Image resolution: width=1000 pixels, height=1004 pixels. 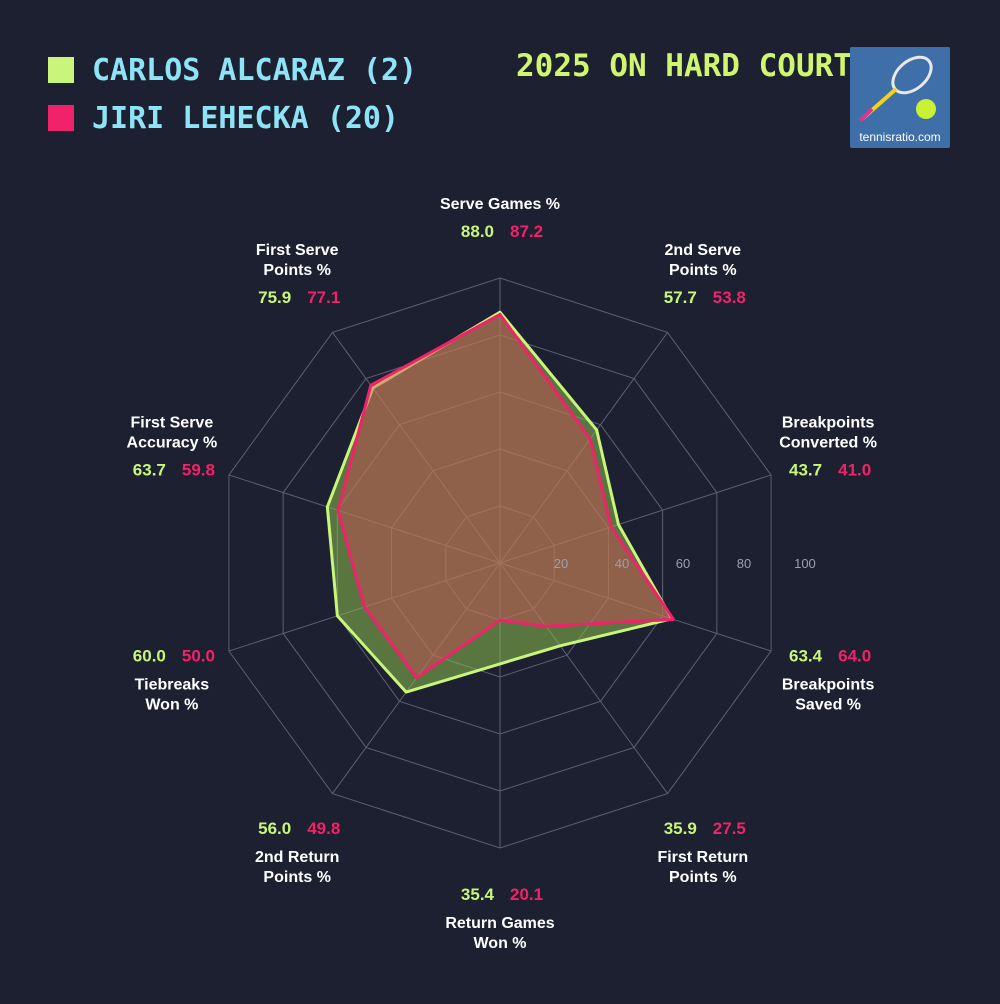 I want to click on value-label-alcaraz: 43.7, so click(x=805, y=469).